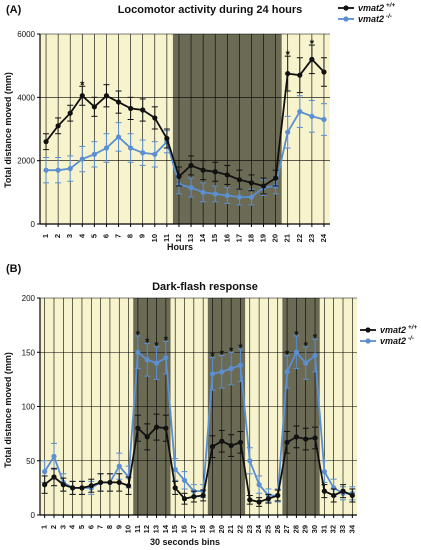  Describe the element at coordinates (185, 542) in the screenshot. I see `x-axis-label-b: 30 seconds bins` at that location.